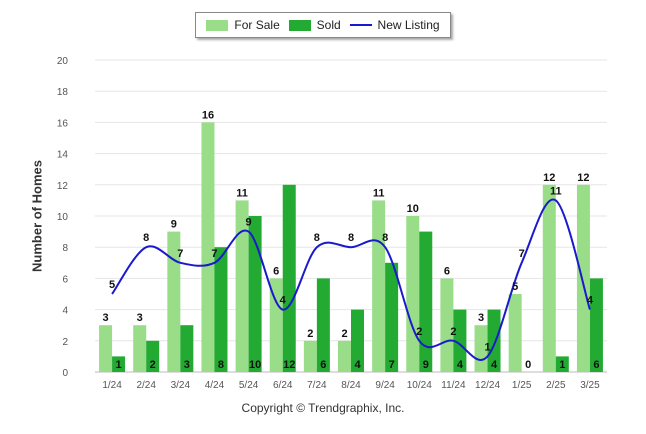 This screenshot has width=646, height=434. Describe the element at coordinates (63, 186) in the screenshot. I see `y-tick-label: 12` at that location.